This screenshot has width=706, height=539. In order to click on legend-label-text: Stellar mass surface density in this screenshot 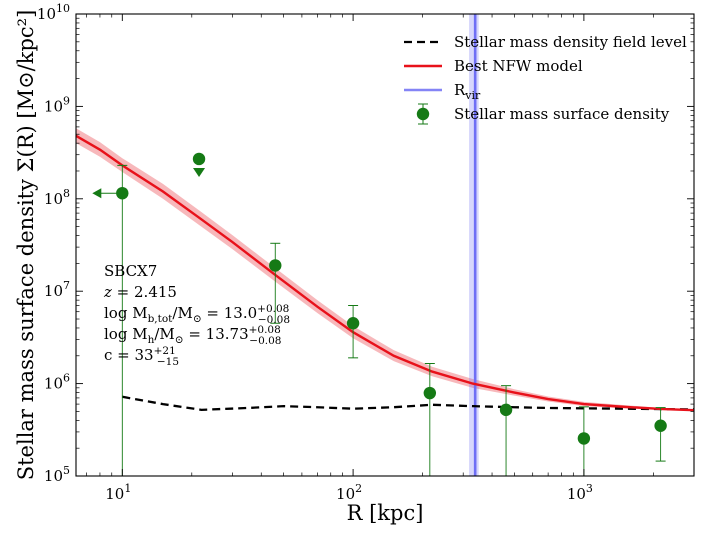, I will do `click(562, 114)`.